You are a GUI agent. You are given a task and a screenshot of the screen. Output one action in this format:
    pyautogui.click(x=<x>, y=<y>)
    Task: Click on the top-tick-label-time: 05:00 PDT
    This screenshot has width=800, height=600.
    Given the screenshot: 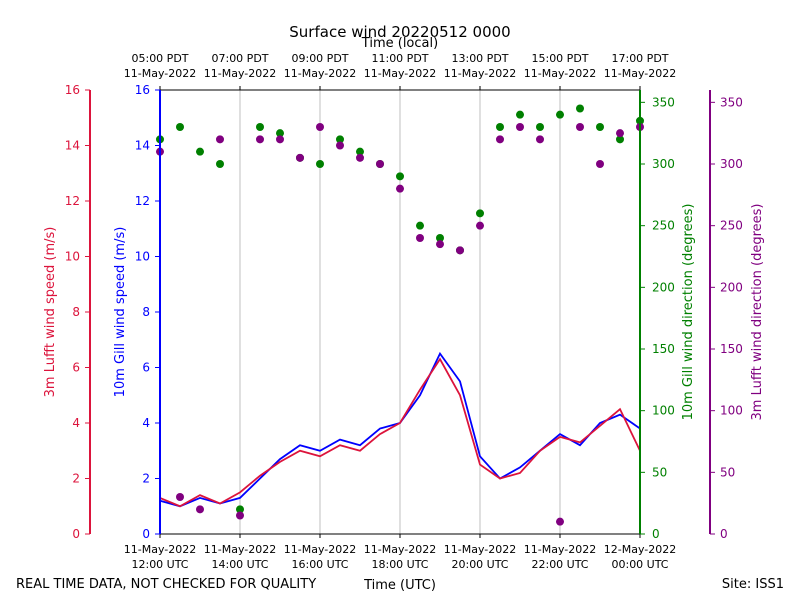 What is the action you would take?
    pyautogui.click(x=159, y=58)
    